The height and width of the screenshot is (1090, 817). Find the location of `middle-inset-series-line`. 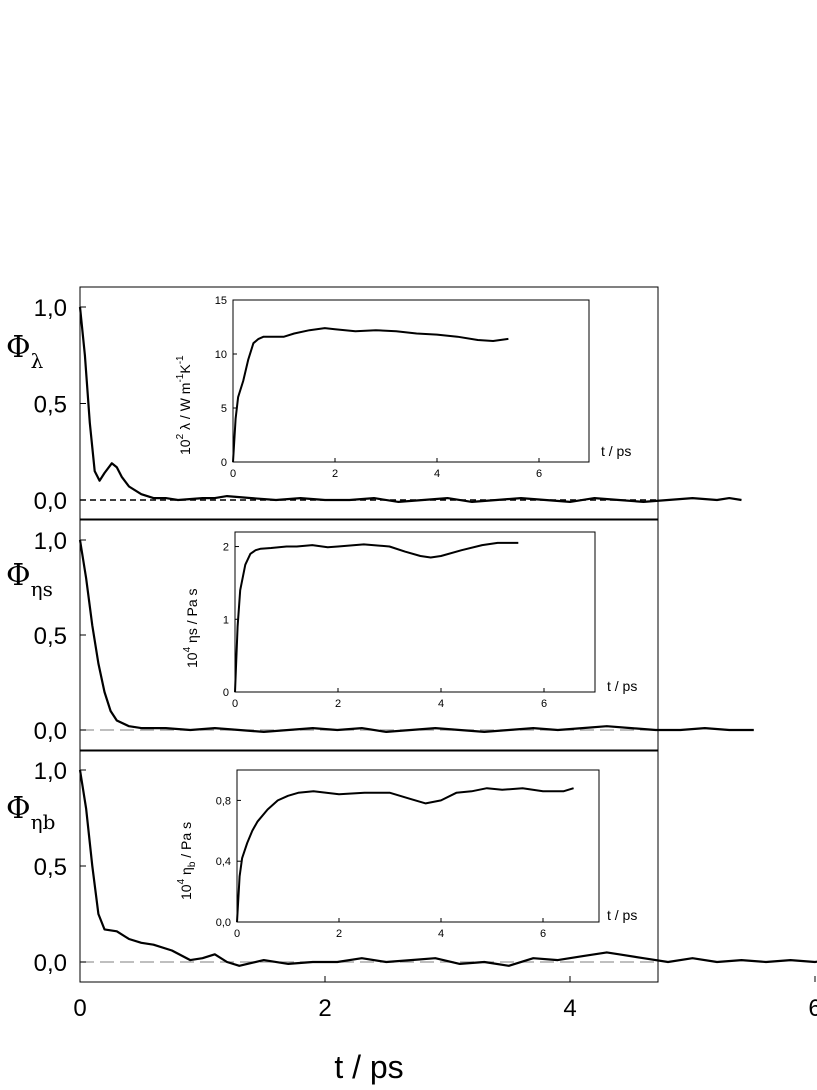

middle-inset-series-line is located at coordinates (376, 617).